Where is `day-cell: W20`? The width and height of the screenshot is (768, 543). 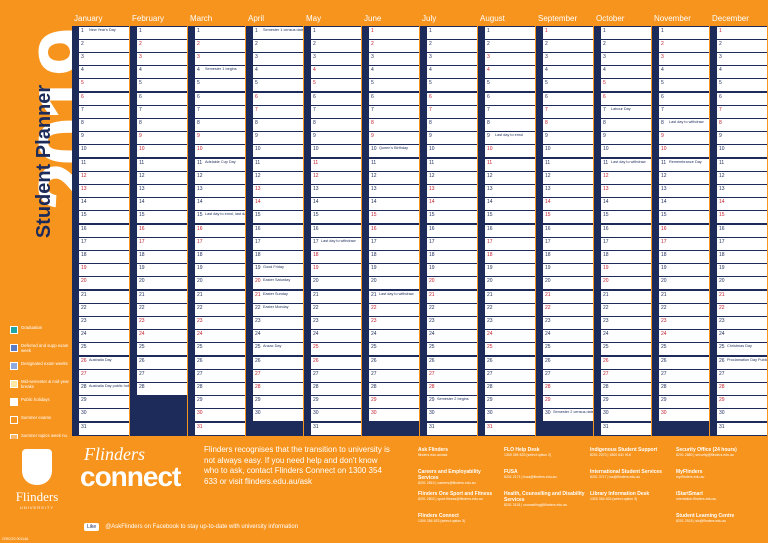 day-cell: W20 is located at coordinates (220, 283).